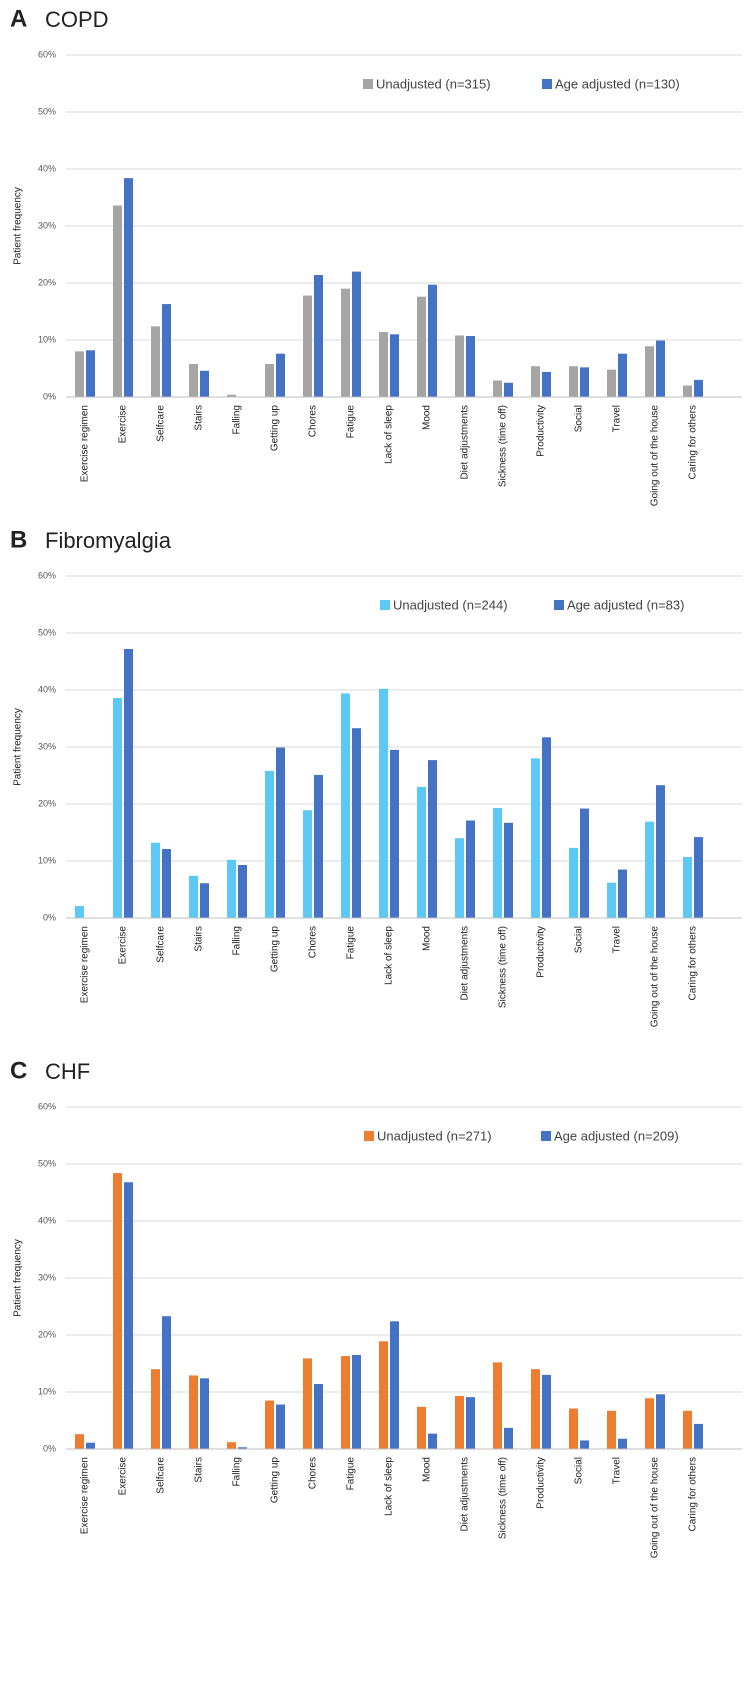  What do you see at coordinates (123, 1476) in the screenshot?
I see `x-tick-label: Exercise` at bounding box center [123, 1476].